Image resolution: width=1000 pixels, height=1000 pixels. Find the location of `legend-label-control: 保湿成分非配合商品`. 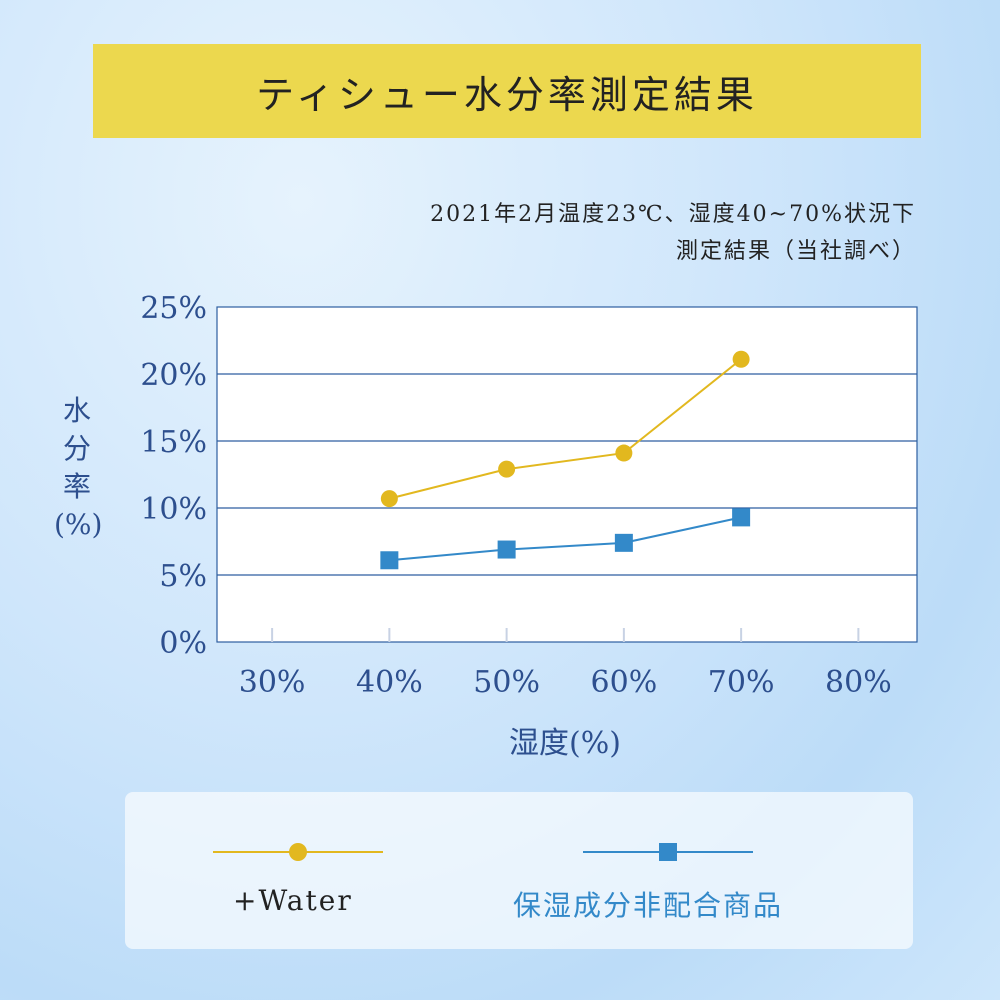

legend-label-control: 保湿成分非配合商品 is located at coordinates (648, 905).